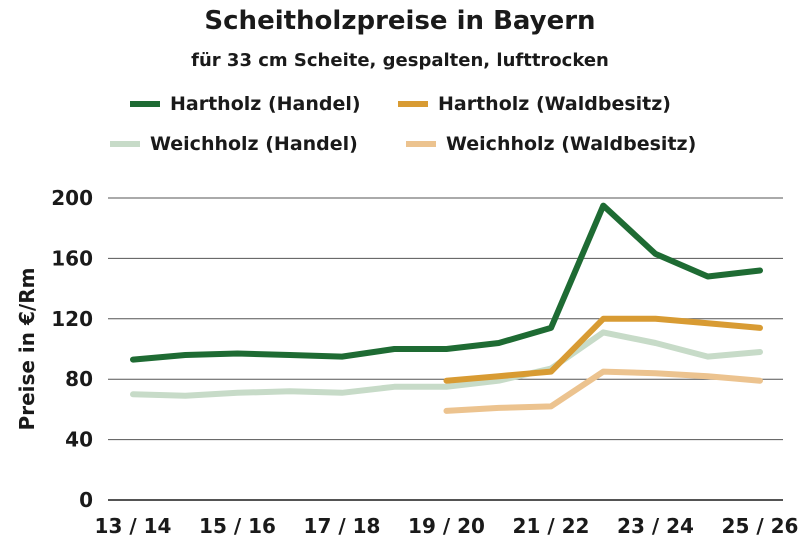  I want to click on series-line-weichholz-handel, so click(446, 364).